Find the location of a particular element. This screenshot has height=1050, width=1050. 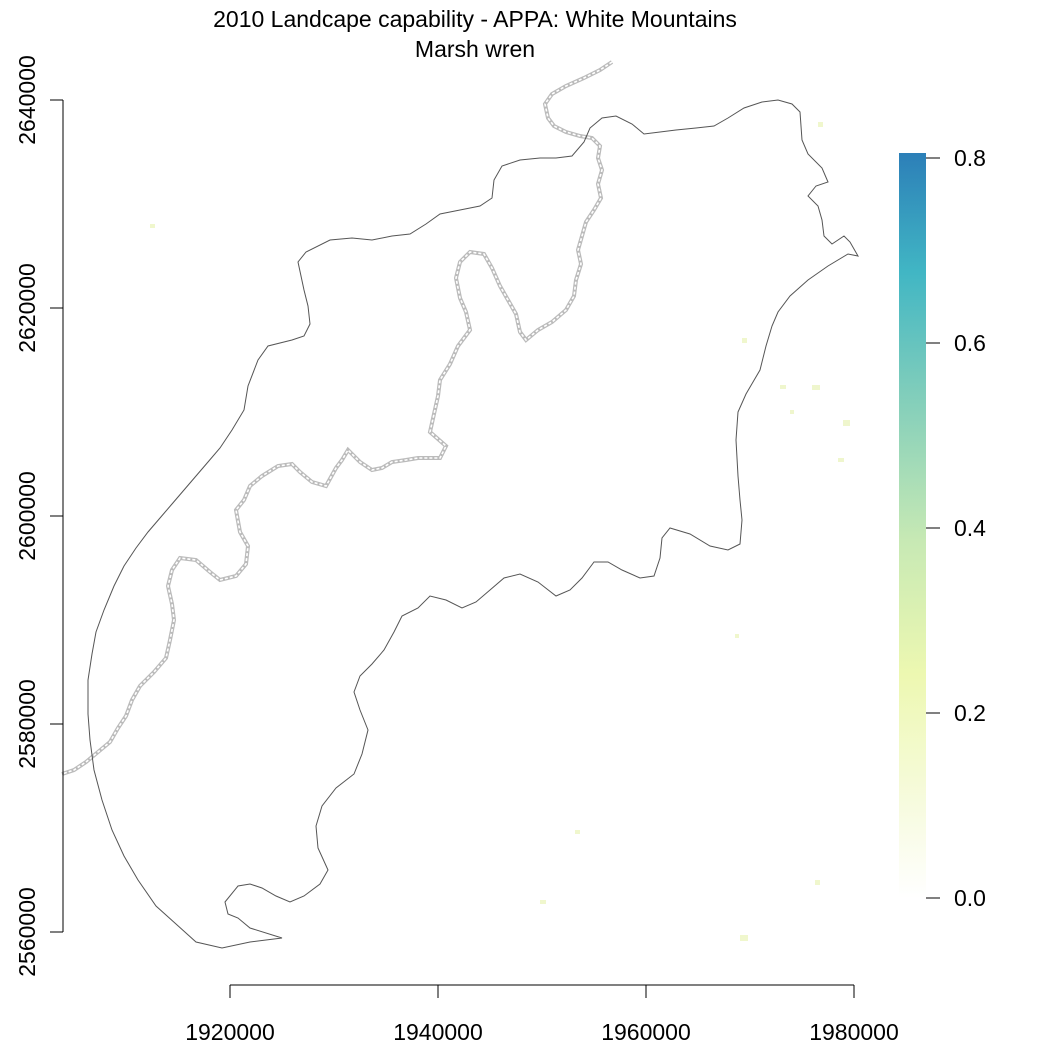

x-axis-labels: 1920000 1940000 1960000 1980000 is located at coordinates (542, 1032).